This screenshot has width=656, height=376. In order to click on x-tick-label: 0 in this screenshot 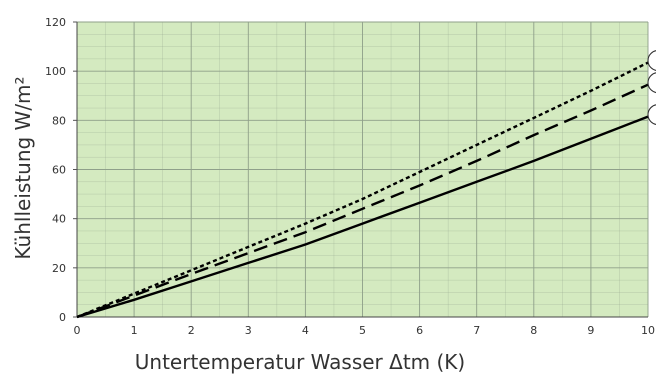, I will do `click(77, 330)`.